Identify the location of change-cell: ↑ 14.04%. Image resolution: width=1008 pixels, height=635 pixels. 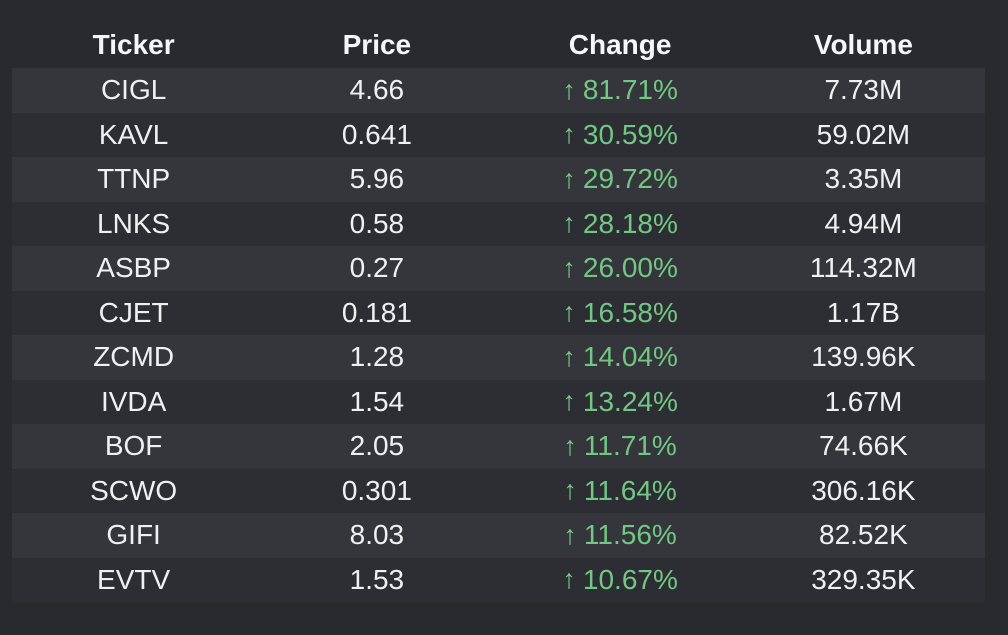
(620, 357).